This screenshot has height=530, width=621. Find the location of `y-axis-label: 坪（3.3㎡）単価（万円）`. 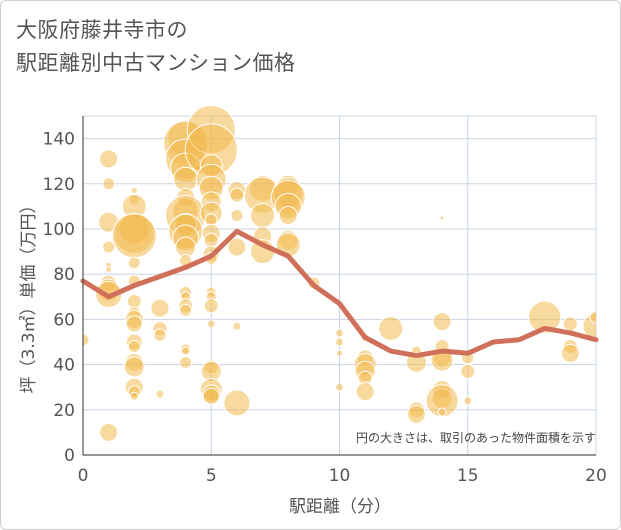

y-axis-label: 坪（3.3㎡）単価（万円） is located at coordinates (29, 294).